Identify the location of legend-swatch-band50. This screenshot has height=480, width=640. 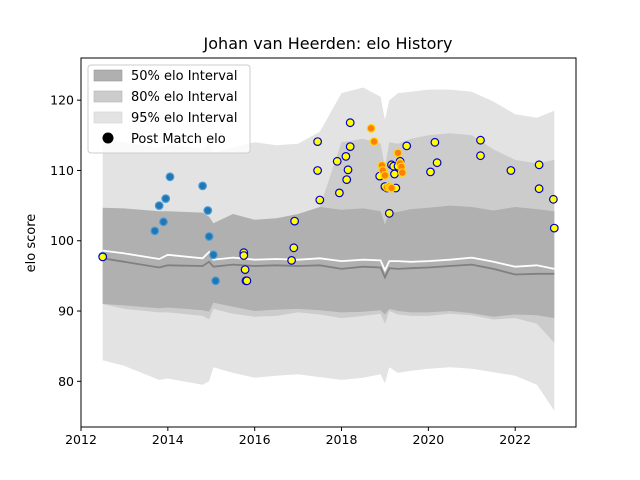
(108, 75).